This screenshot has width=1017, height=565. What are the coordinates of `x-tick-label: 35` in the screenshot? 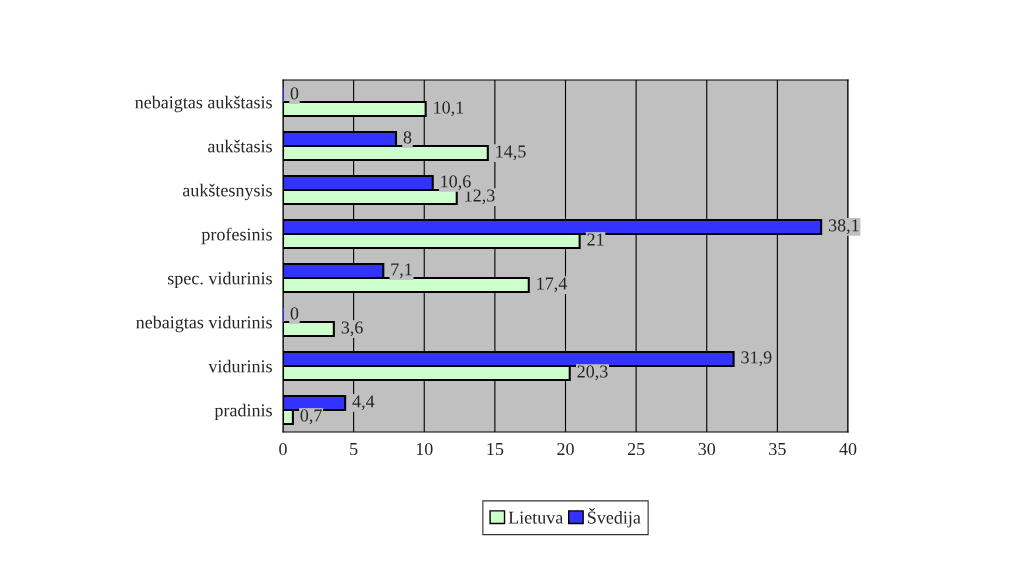 It's located at (777, 449).